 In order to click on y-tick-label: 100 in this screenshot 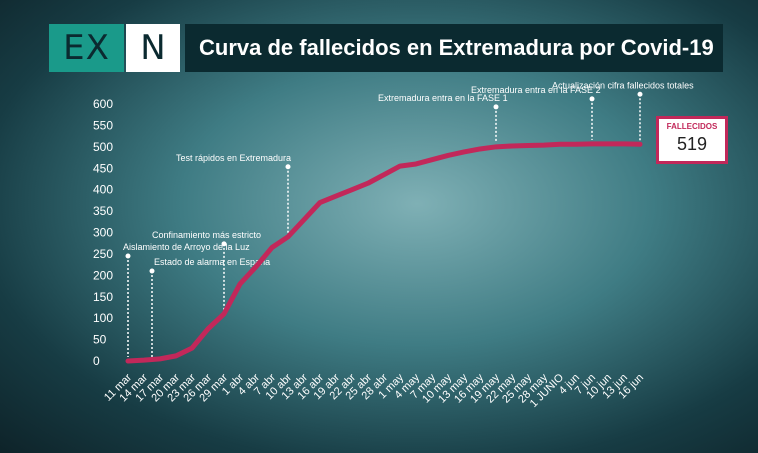, I will do `click(103, 318)`.